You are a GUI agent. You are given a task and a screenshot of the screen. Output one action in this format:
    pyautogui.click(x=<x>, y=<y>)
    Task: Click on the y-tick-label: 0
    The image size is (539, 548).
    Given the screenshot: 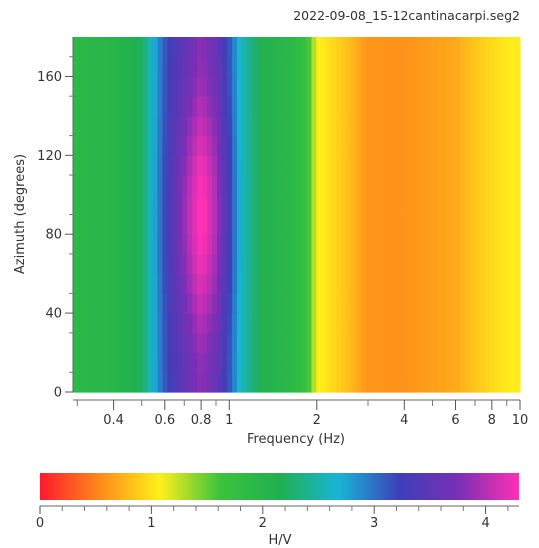 What is the action you would take?
    pyautogui.click(x=58, y=393)
    